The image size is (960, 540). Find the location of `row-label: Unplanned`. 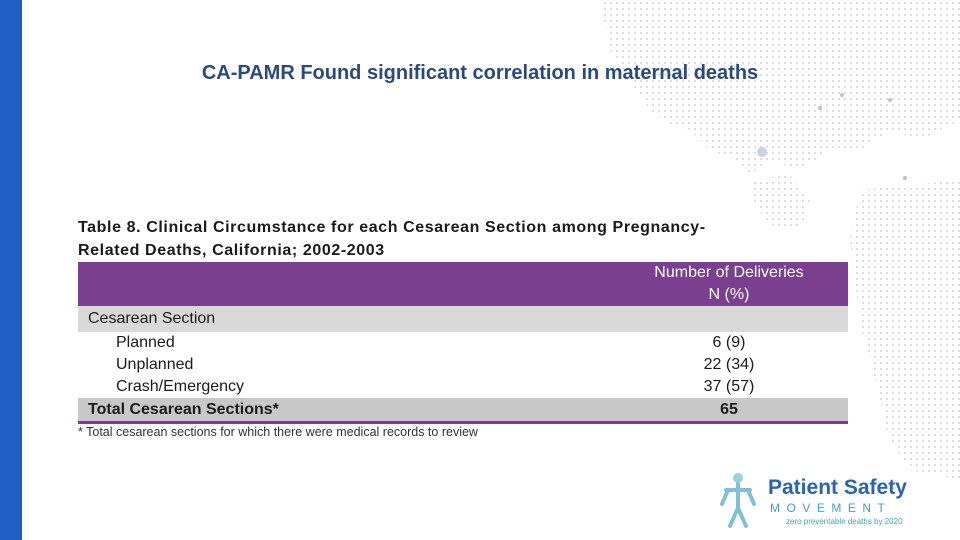

row-label: Unplanned is located at coordinates (155, 364).